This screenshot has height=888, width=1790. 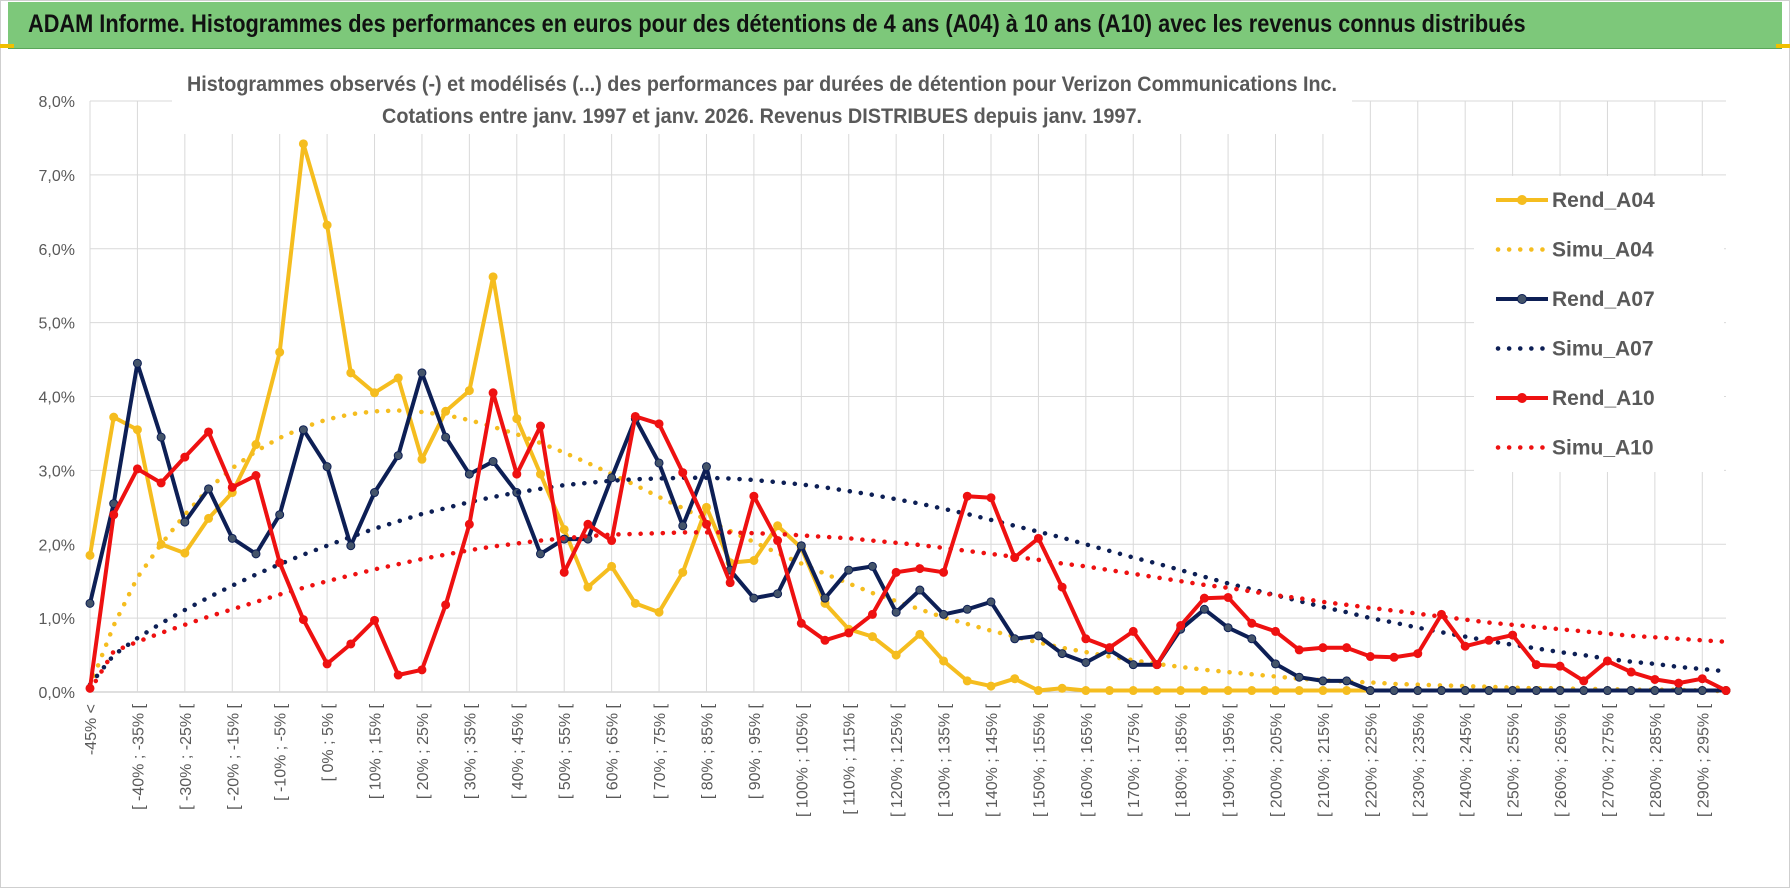 What do you see at coordinates (7, 46) in the screenshot?
I see `corner-accent-left` at bounding box center [7, 46].